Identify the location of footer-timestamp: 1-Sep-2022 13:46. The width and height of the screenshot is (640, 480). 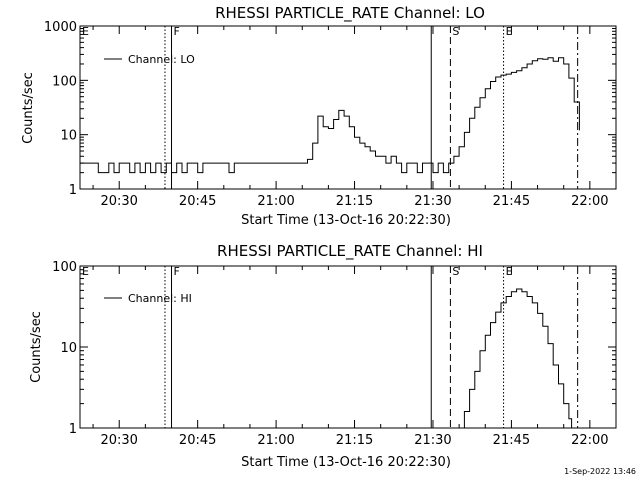
(600, 471).